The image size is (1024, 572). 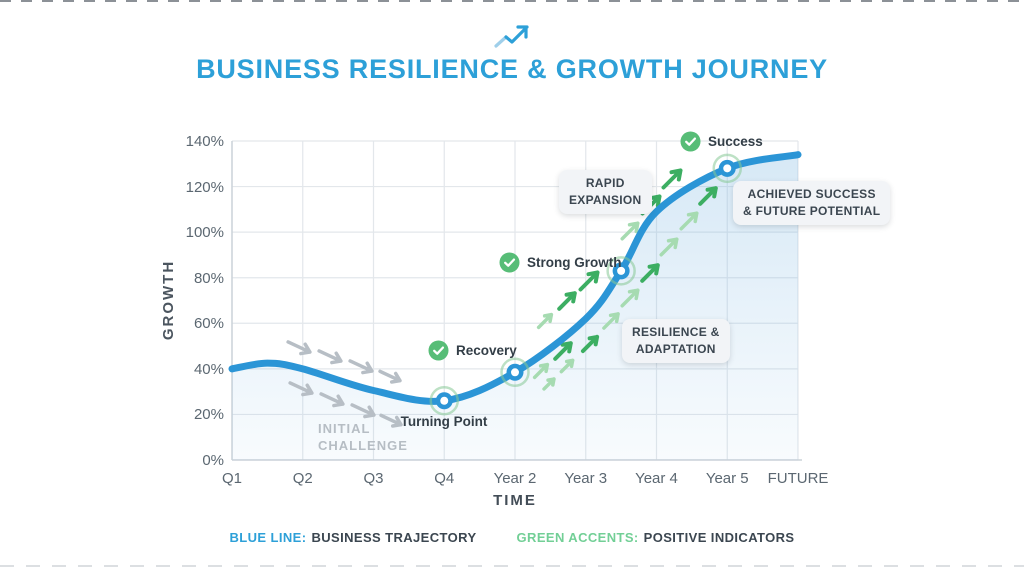 What do you see at coordinates (605, 192) in the screenshot?
I see `annotation-rapid-expansion: RAPID EXPANSION` at bounding box center [605, 192].